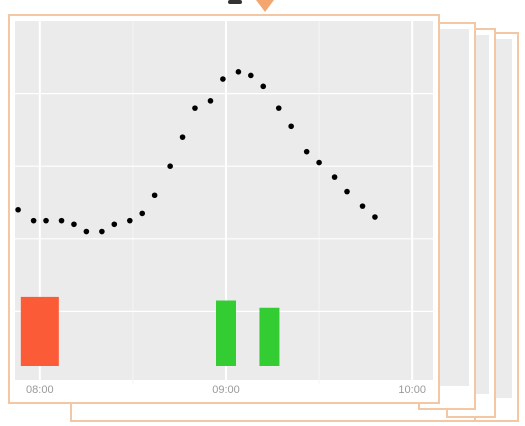 This screenshot has width=525, height=426. I want to click on x-tick-label: 08:00, so click(40, 390).